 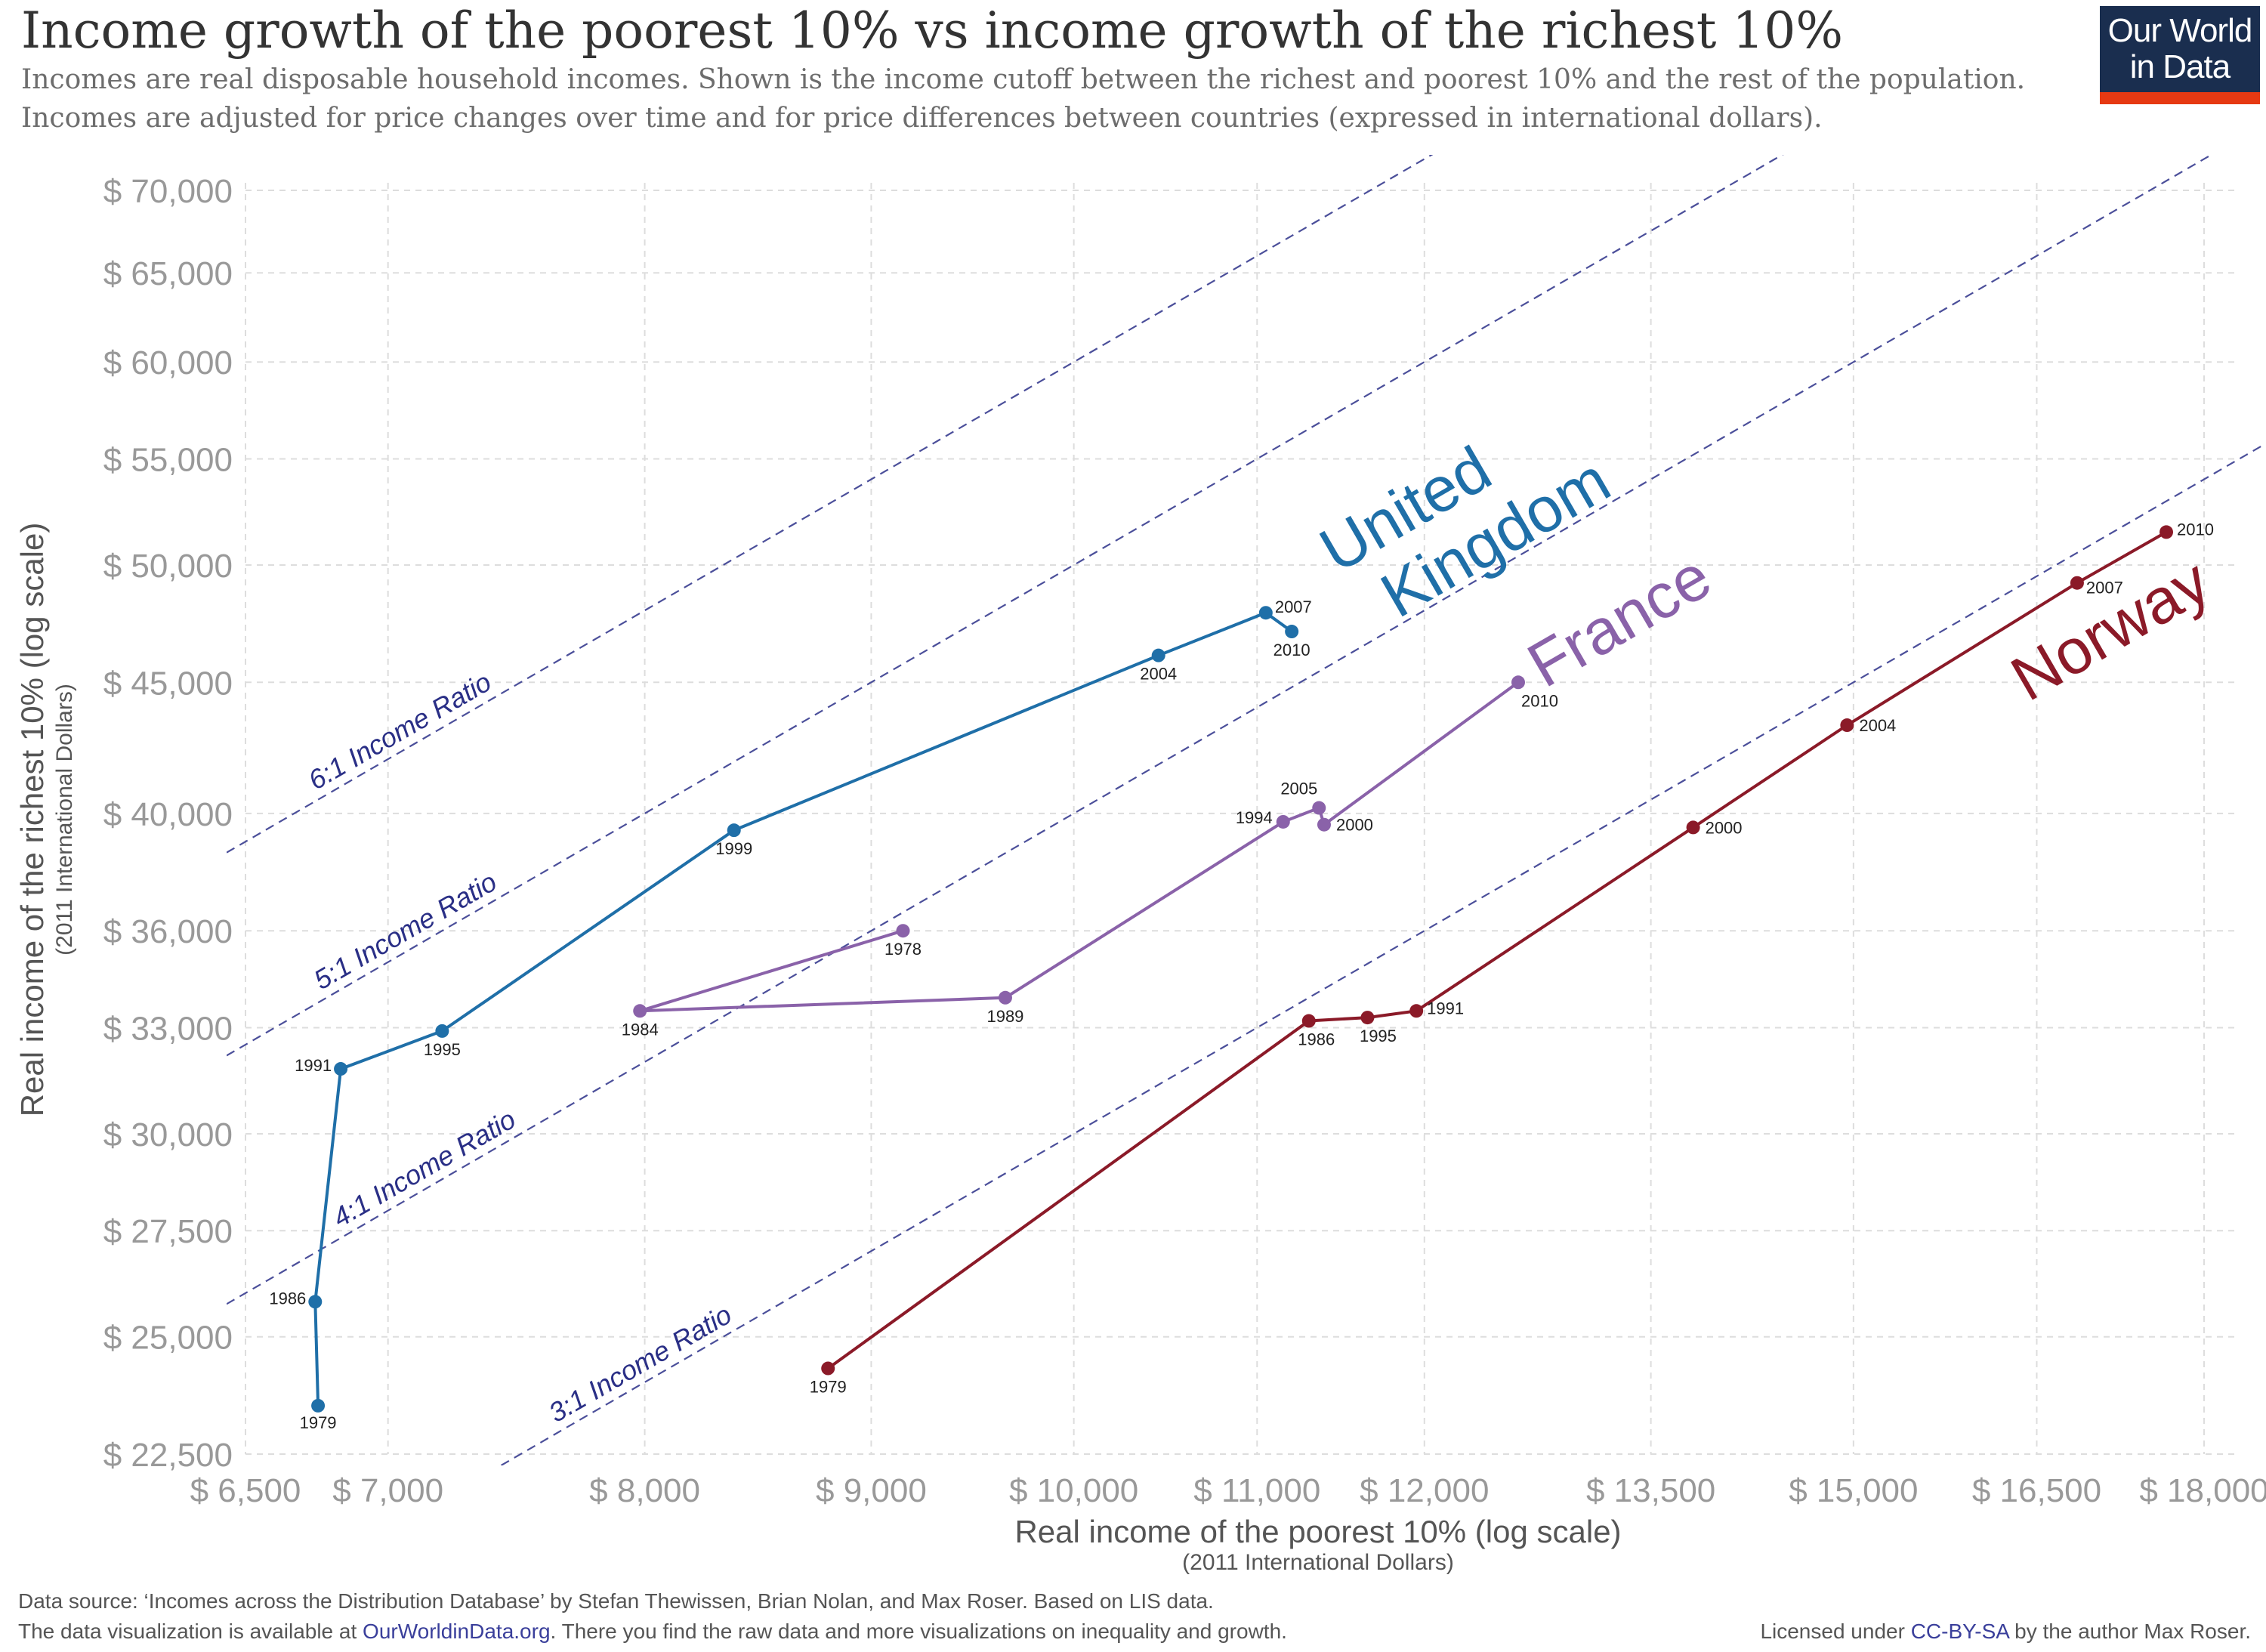 I want to click on x-tick-label: $ 9,000, so click(x=871, y=1490).